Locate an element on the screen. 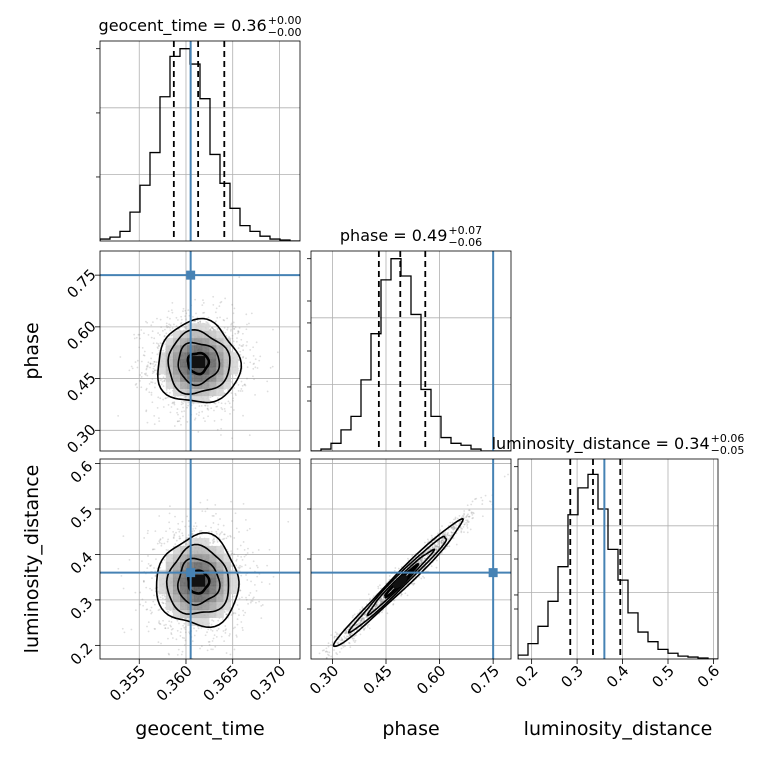 Image resolution: width=760 pixels, height=760 pixels. diag-title-phase: phase = 0.49 +0.07−0.06 is located at coordinates (411, 236).